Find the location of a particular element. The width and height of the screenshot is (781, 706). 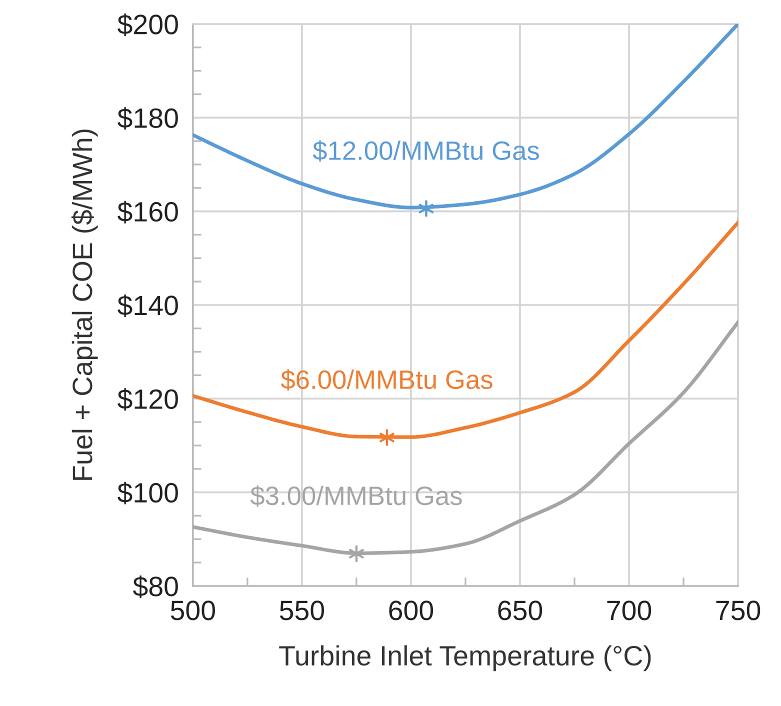

y-tick-label: $120 is located at coordinates (148, 399).